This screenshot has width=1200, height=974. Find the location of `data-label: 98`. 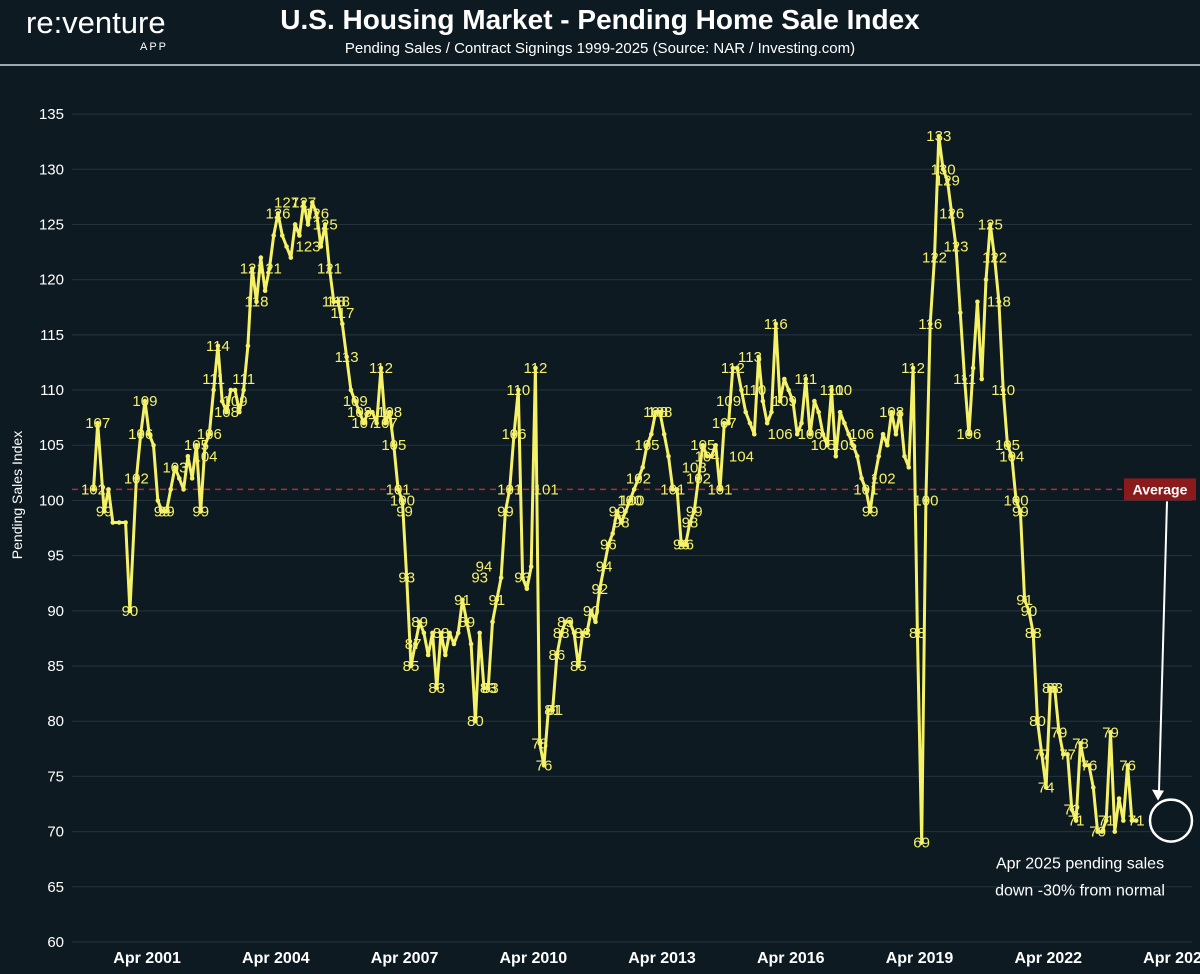

data-label: 98 is located at coordinates (621, 523).